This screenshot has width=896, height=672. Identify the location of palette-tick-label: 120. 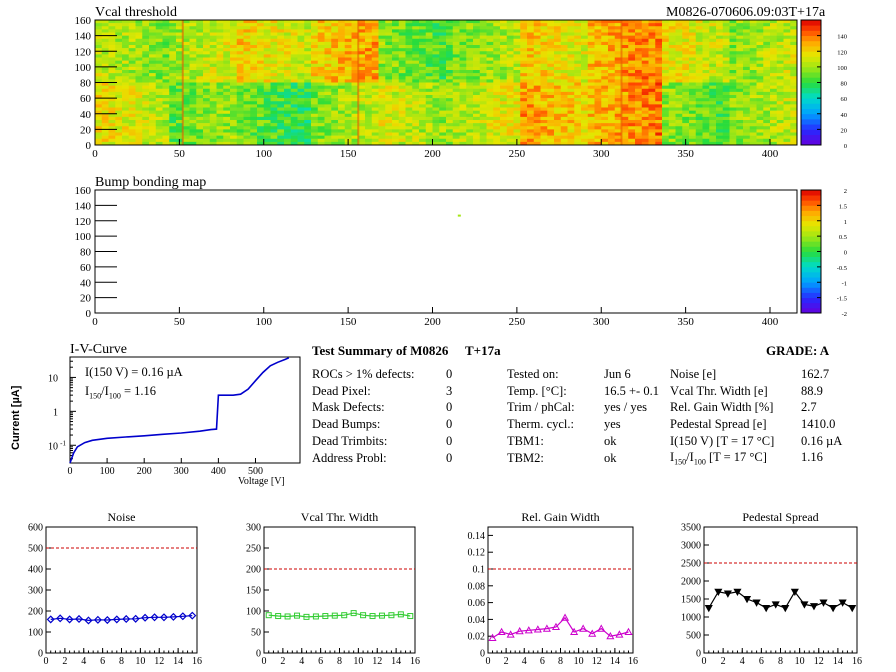
(842, 52).